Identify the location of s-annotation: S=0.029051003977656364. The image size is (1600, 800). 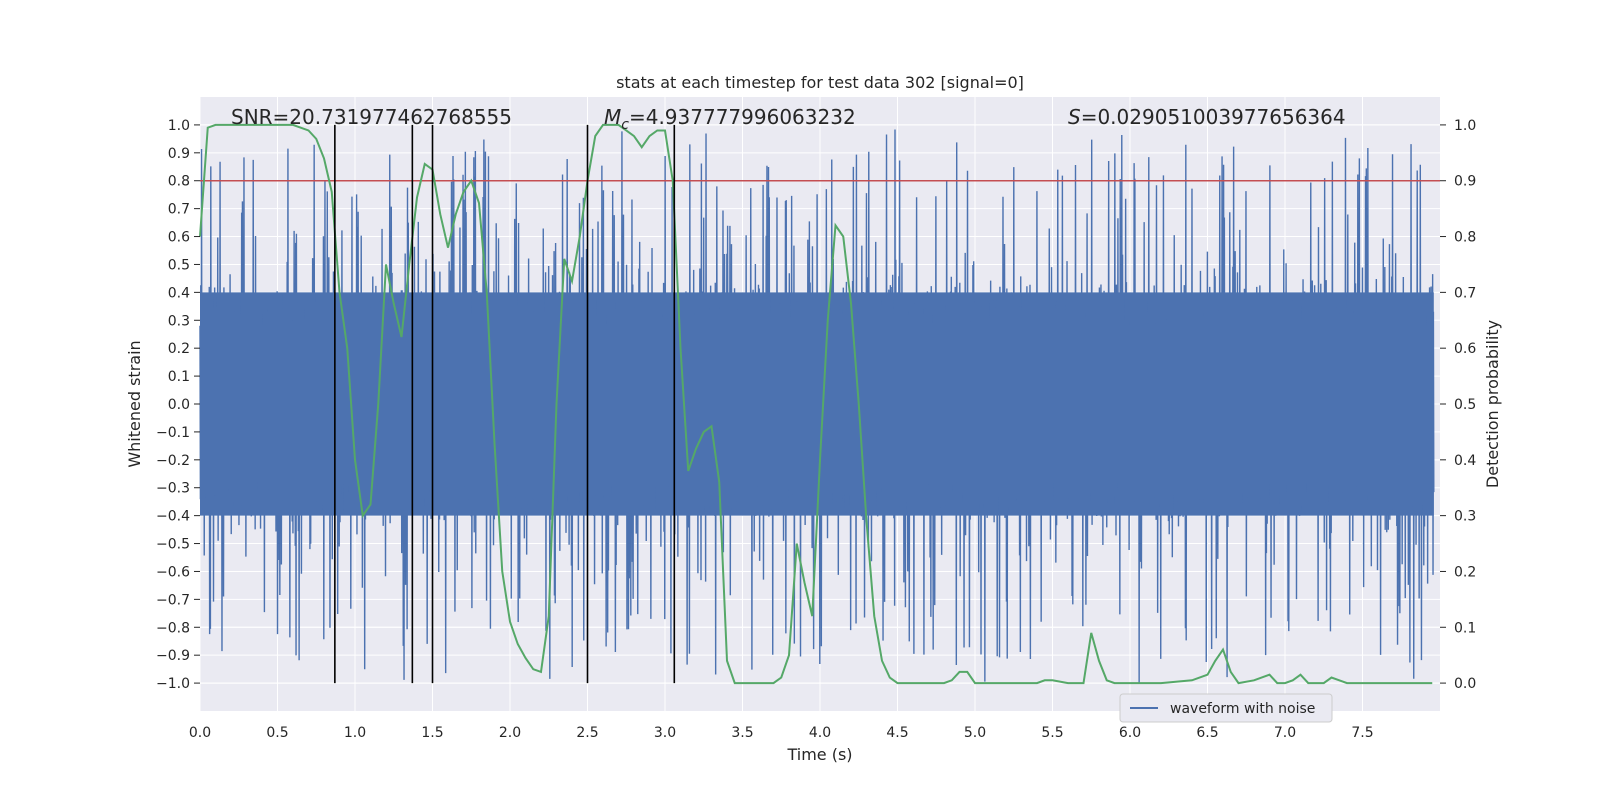
(1207, 117).